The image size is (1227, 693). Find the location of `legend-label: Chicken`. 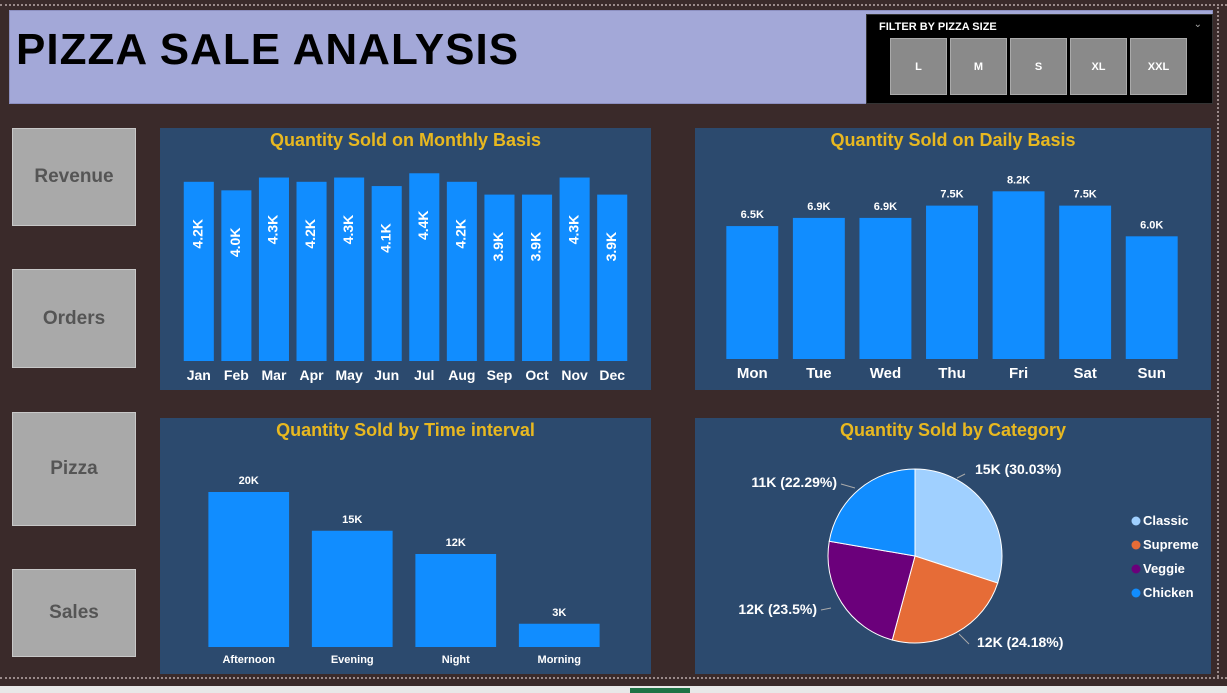

legend-label: Chicken is located at coordinates (1168, 592).